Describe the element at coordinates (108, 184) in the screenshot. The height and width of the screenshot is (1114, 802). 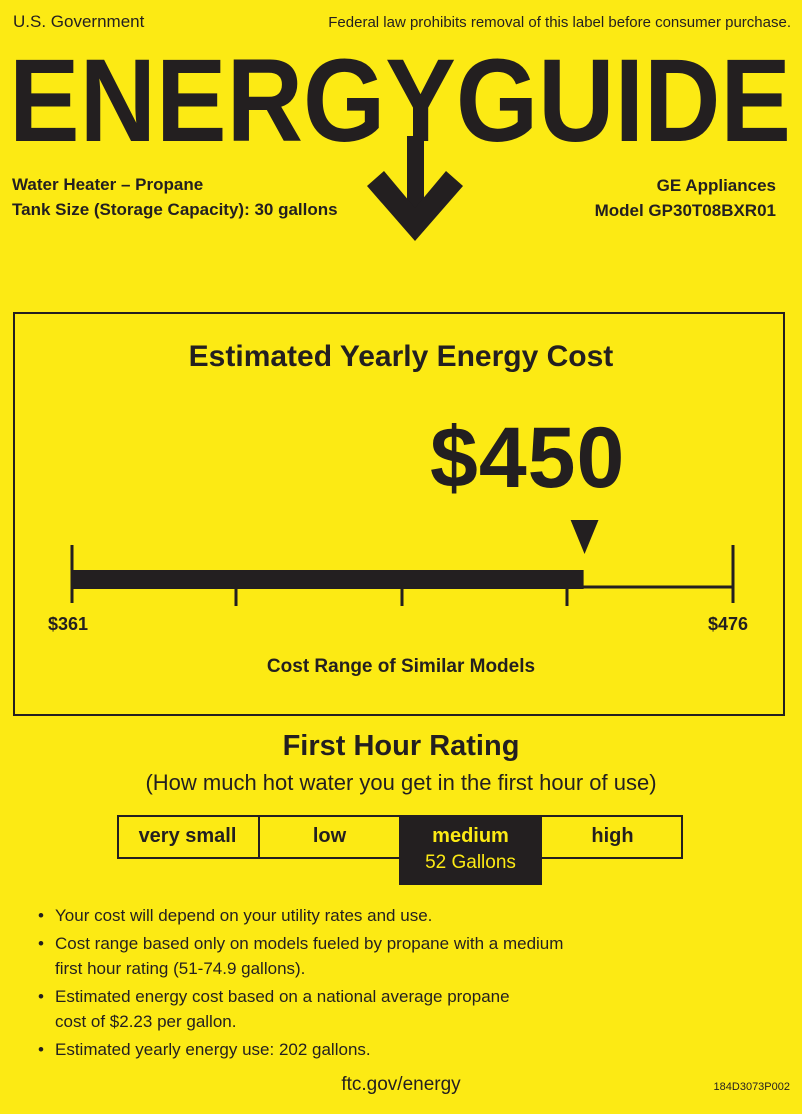
I see `product-type: Water Heater – Propane` at that location.